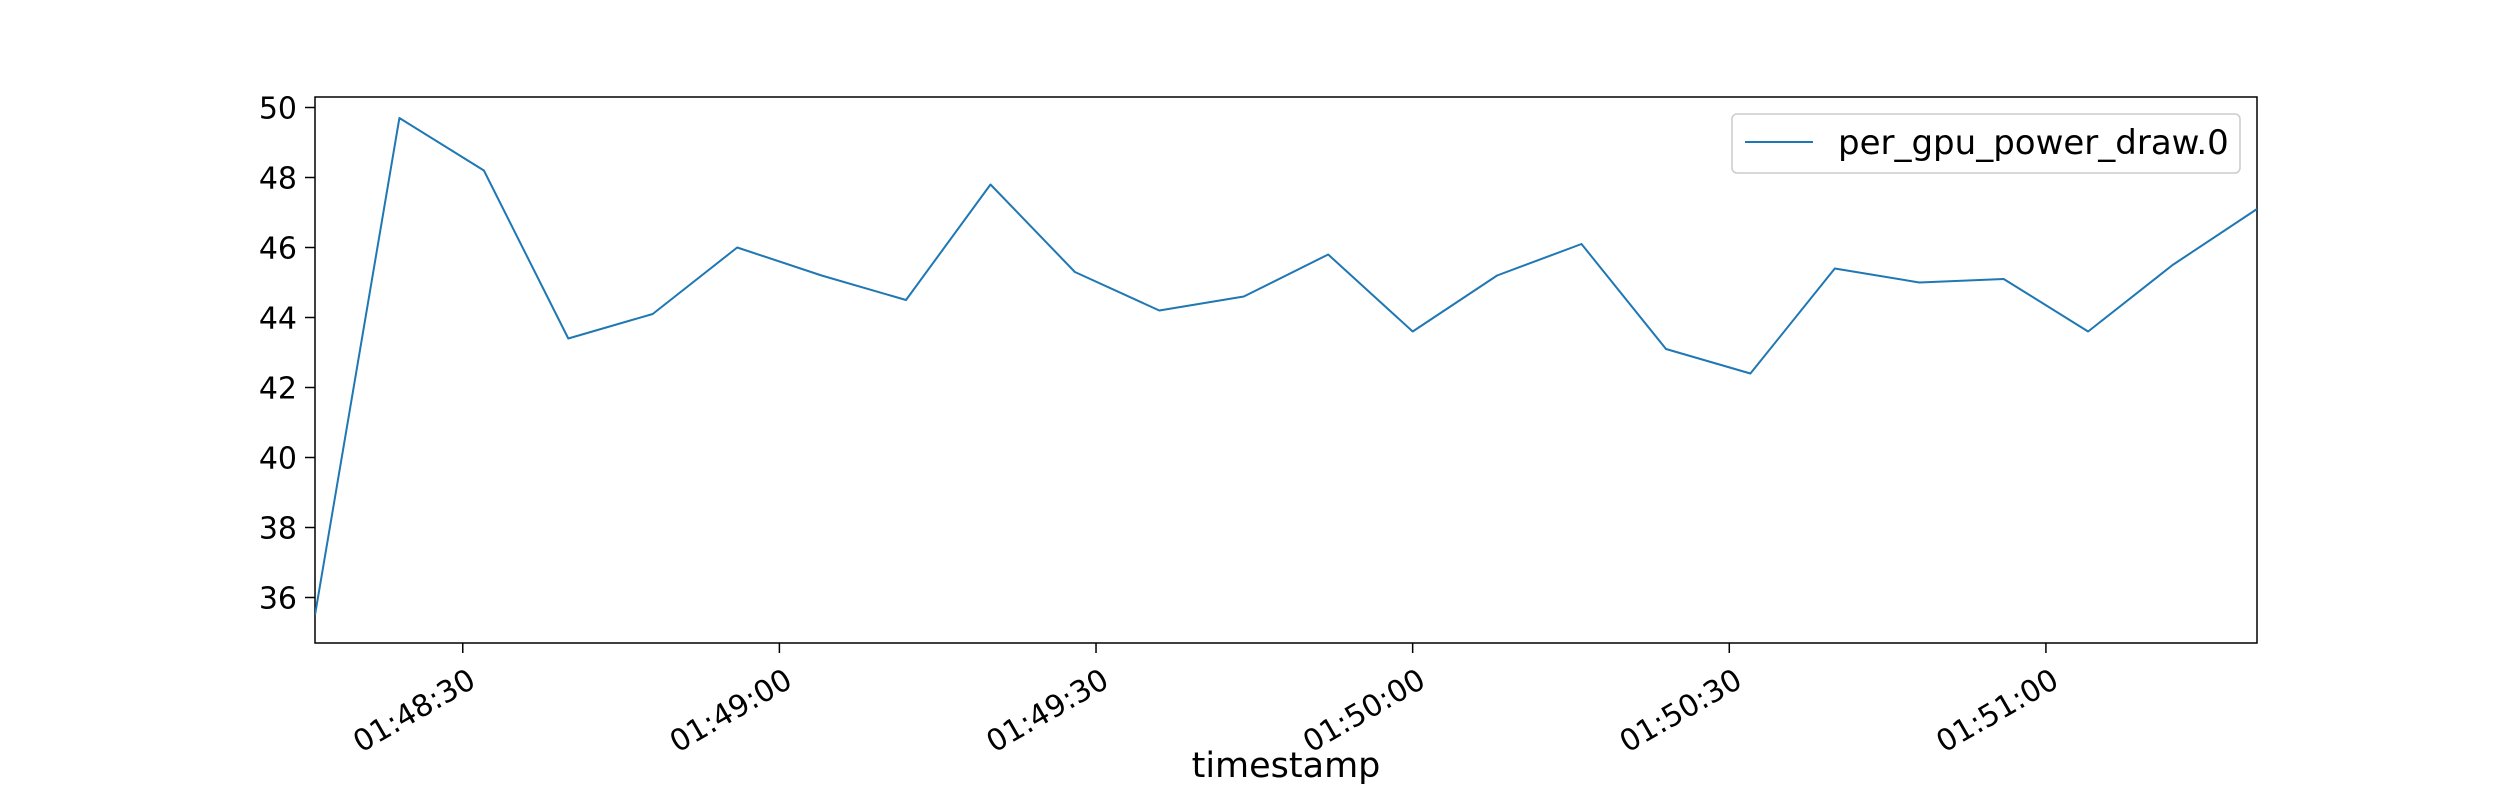 The image size is (2500, 800). Describe the element at coordinates (278, 529) in the screenshot. I see `y-tick-label: 38` at that location.